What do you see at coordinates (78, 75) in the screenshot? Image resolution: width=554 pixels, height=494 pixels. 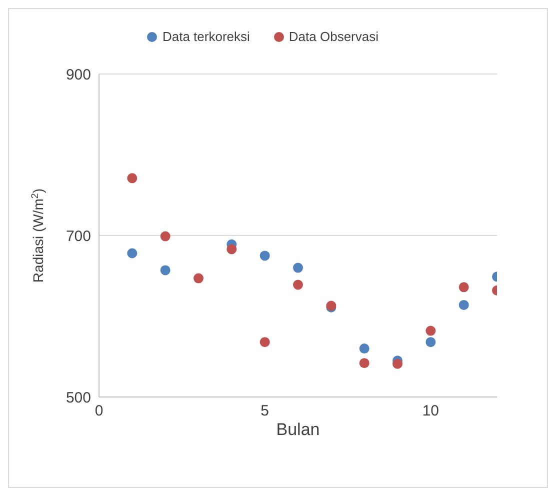 I see `y-tick-label: 900` at bounding box center [78, 75].